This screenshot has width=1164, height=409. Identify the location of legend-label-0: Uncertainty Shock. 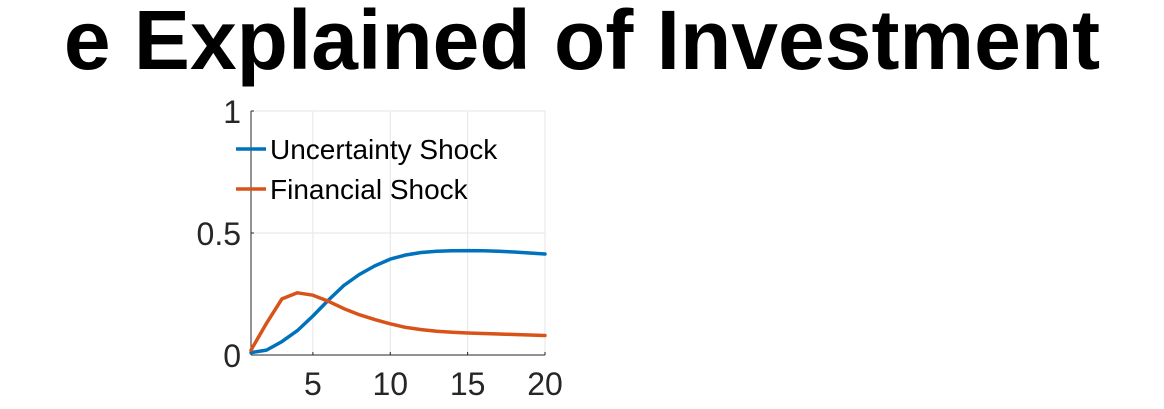
(384, 149).